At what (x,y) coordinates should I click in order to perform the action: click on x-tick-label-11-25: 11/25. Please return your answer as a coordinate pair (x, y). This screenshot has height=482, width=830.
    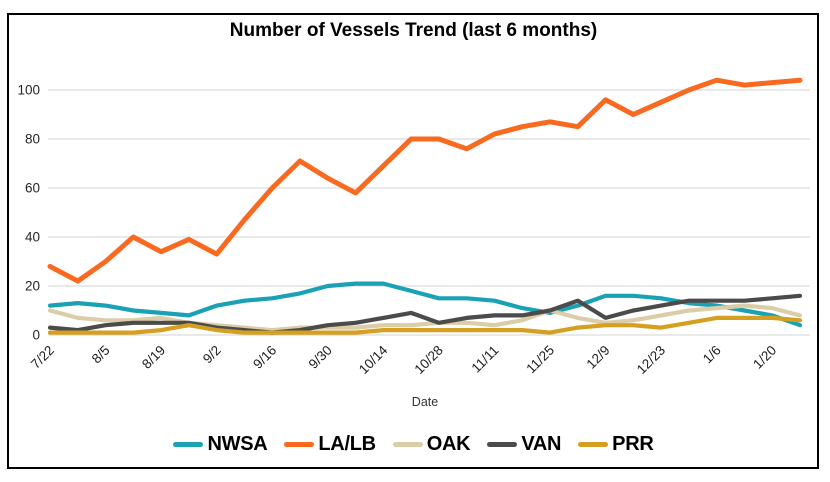
    Looking at the image, I should click on (540, 360).